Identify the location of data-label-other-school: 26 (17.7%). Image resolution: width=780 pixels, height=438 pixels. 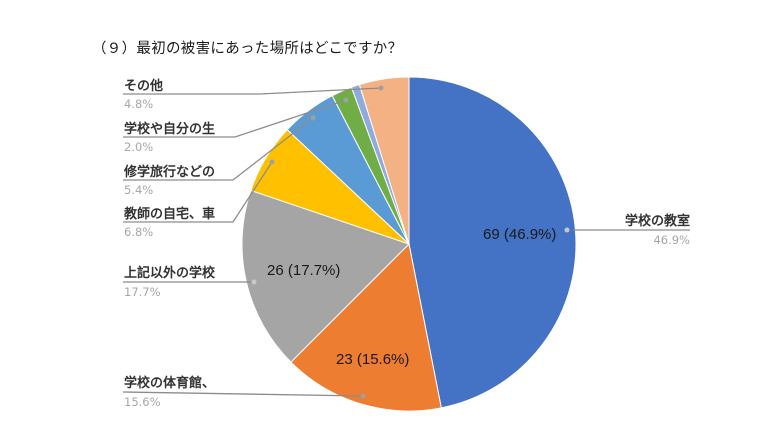
(304, 270).